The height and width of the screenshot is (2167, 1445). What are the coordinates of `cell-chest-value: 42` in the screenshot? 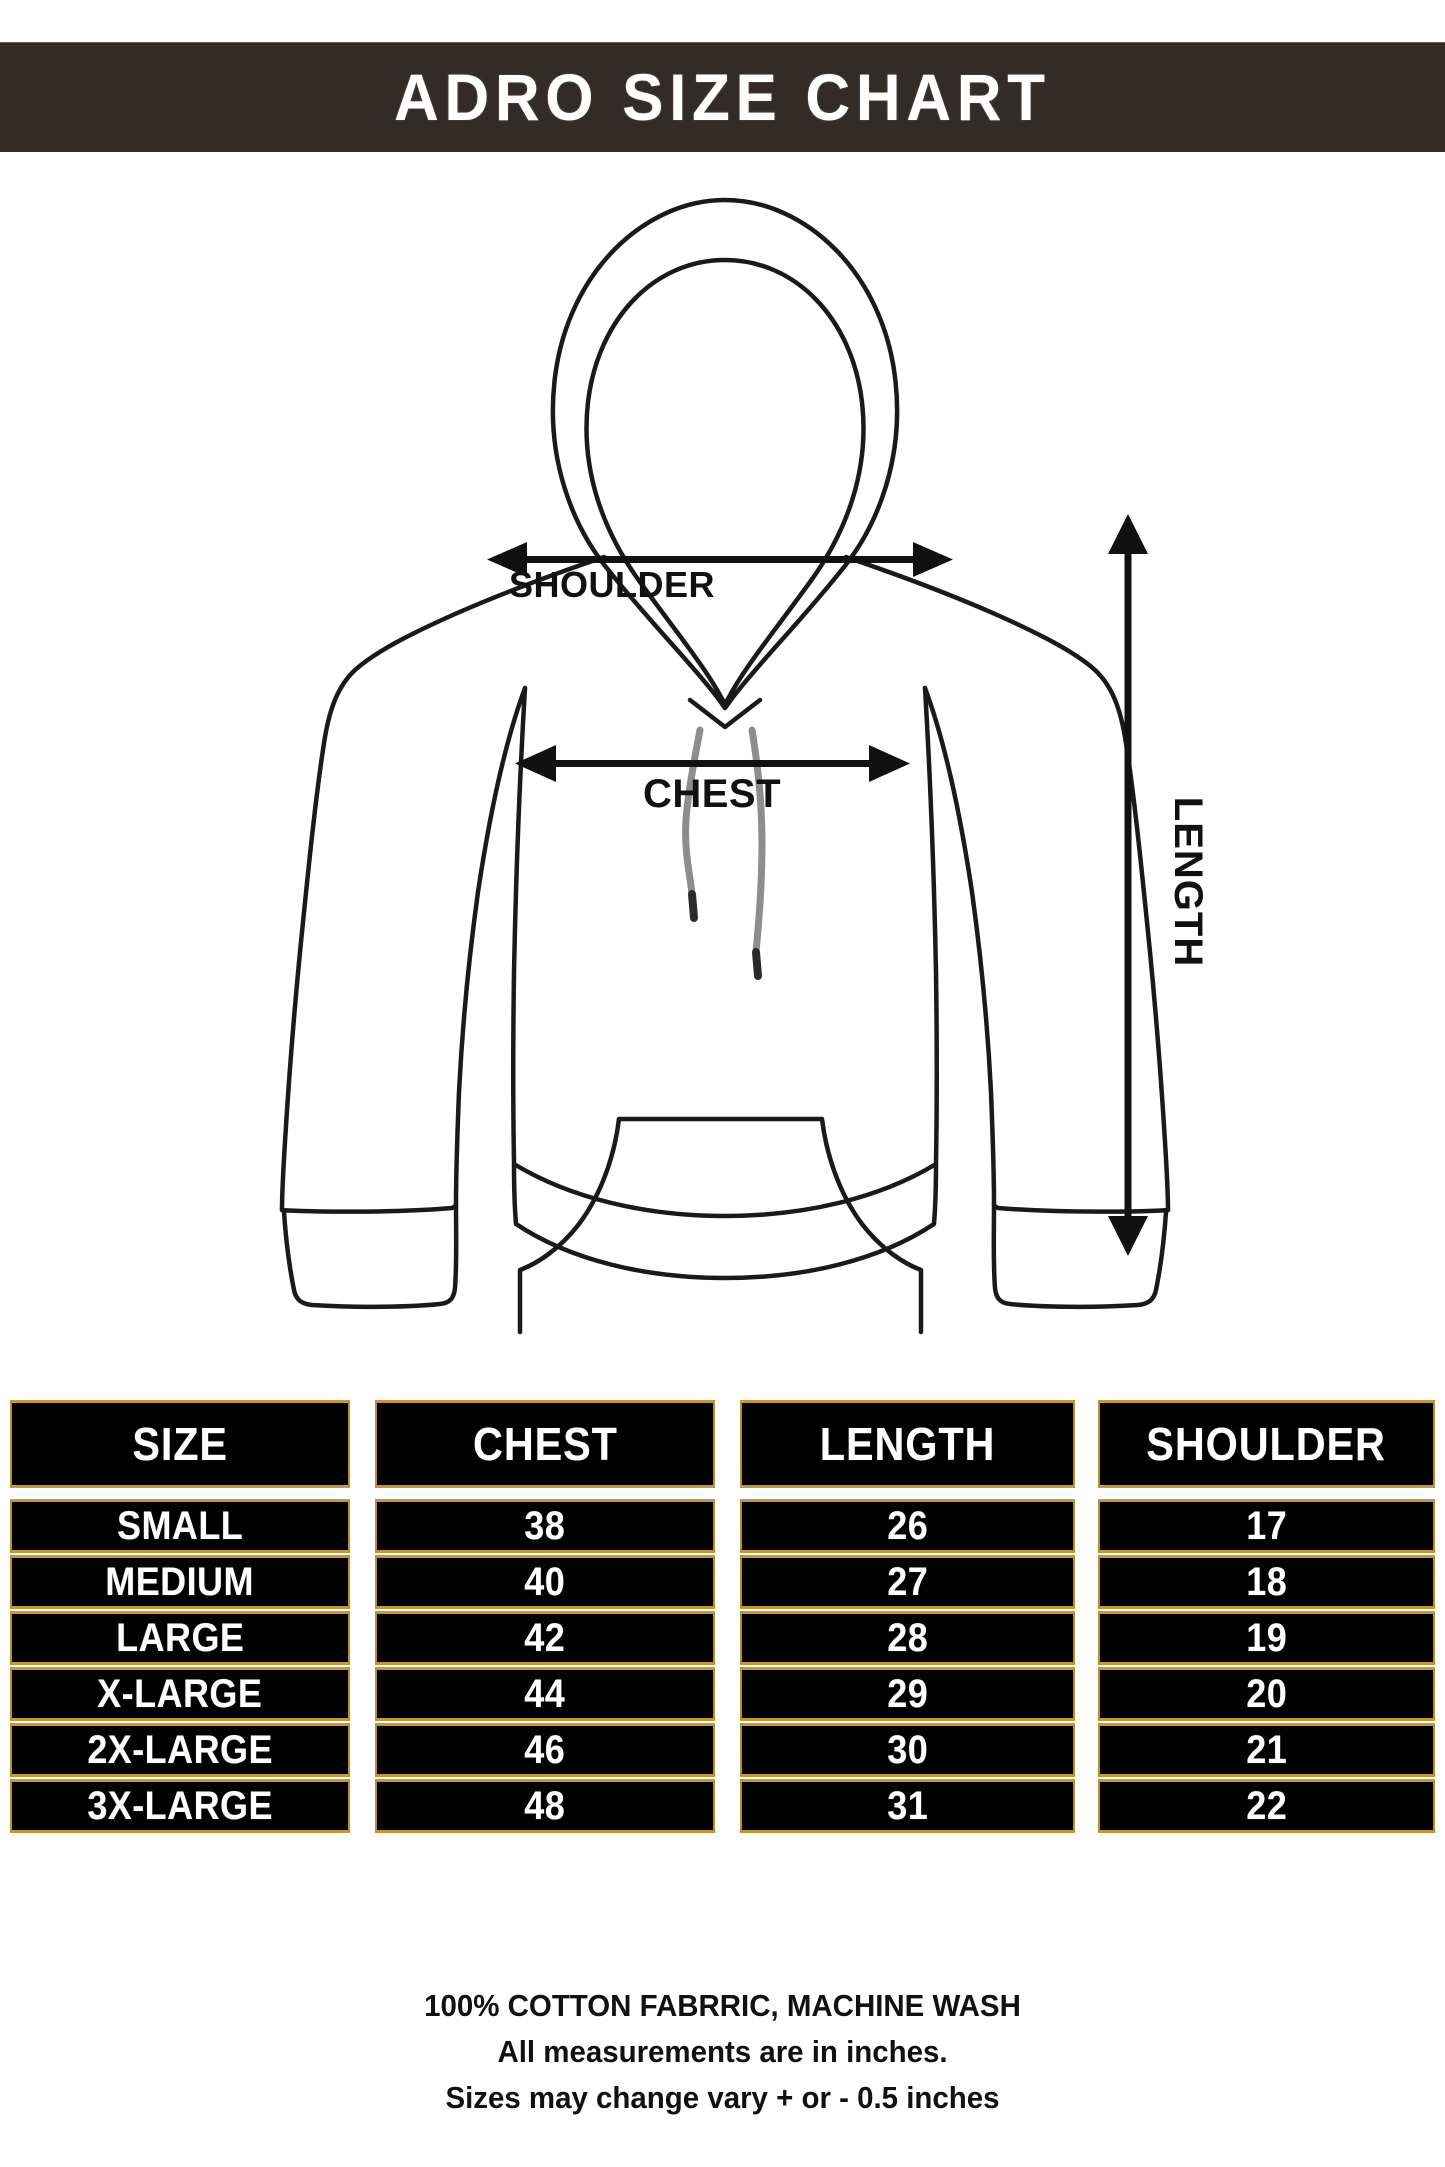 It's located at (545, 1638).